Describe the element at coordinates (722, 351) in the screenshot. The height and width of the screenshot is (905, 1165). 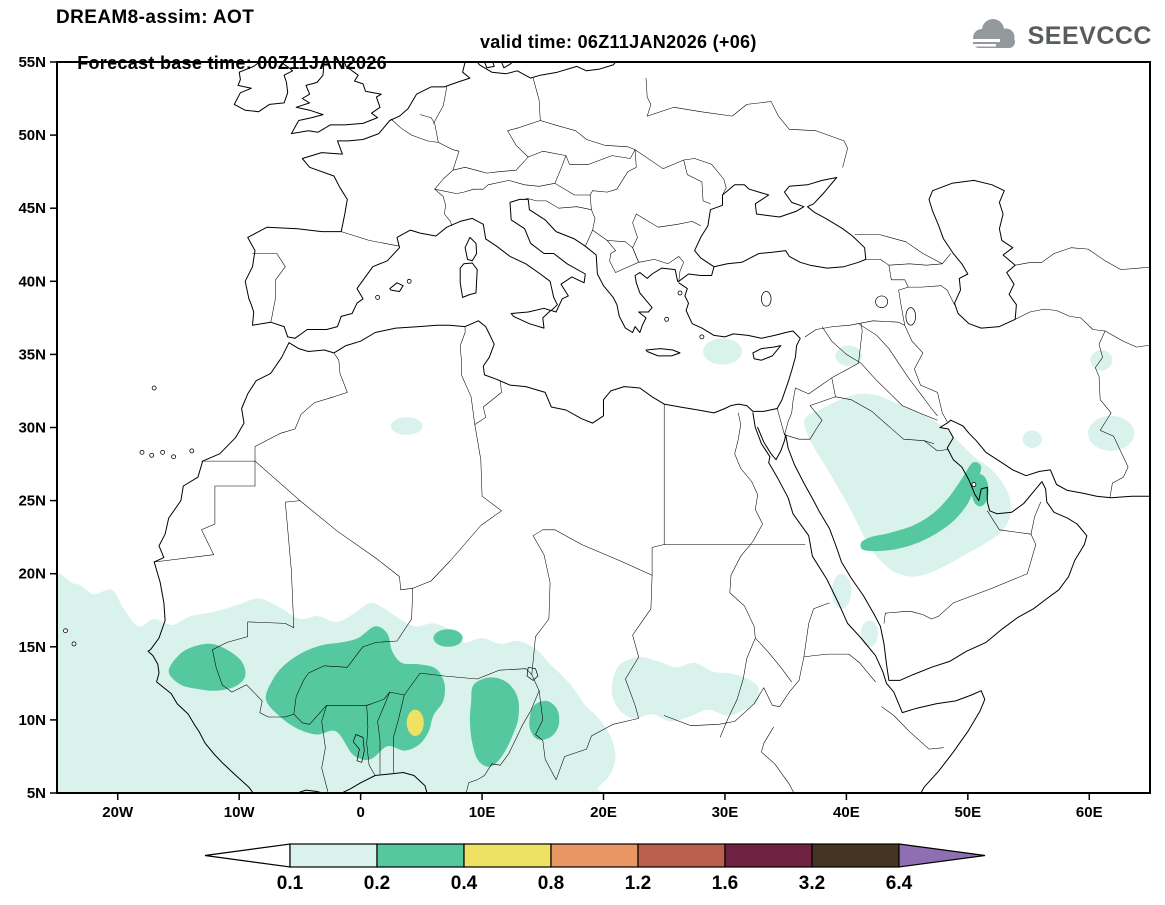
I see `aot-fill-0.1-0.2-spot-1` at that location.